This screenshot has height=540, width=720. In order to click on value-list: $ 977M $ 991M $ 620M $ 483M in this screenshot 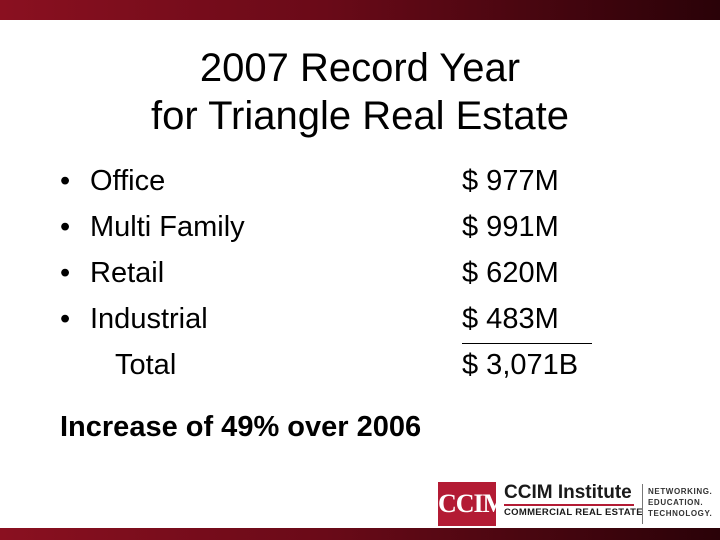, I will do `click(510, 254)`.